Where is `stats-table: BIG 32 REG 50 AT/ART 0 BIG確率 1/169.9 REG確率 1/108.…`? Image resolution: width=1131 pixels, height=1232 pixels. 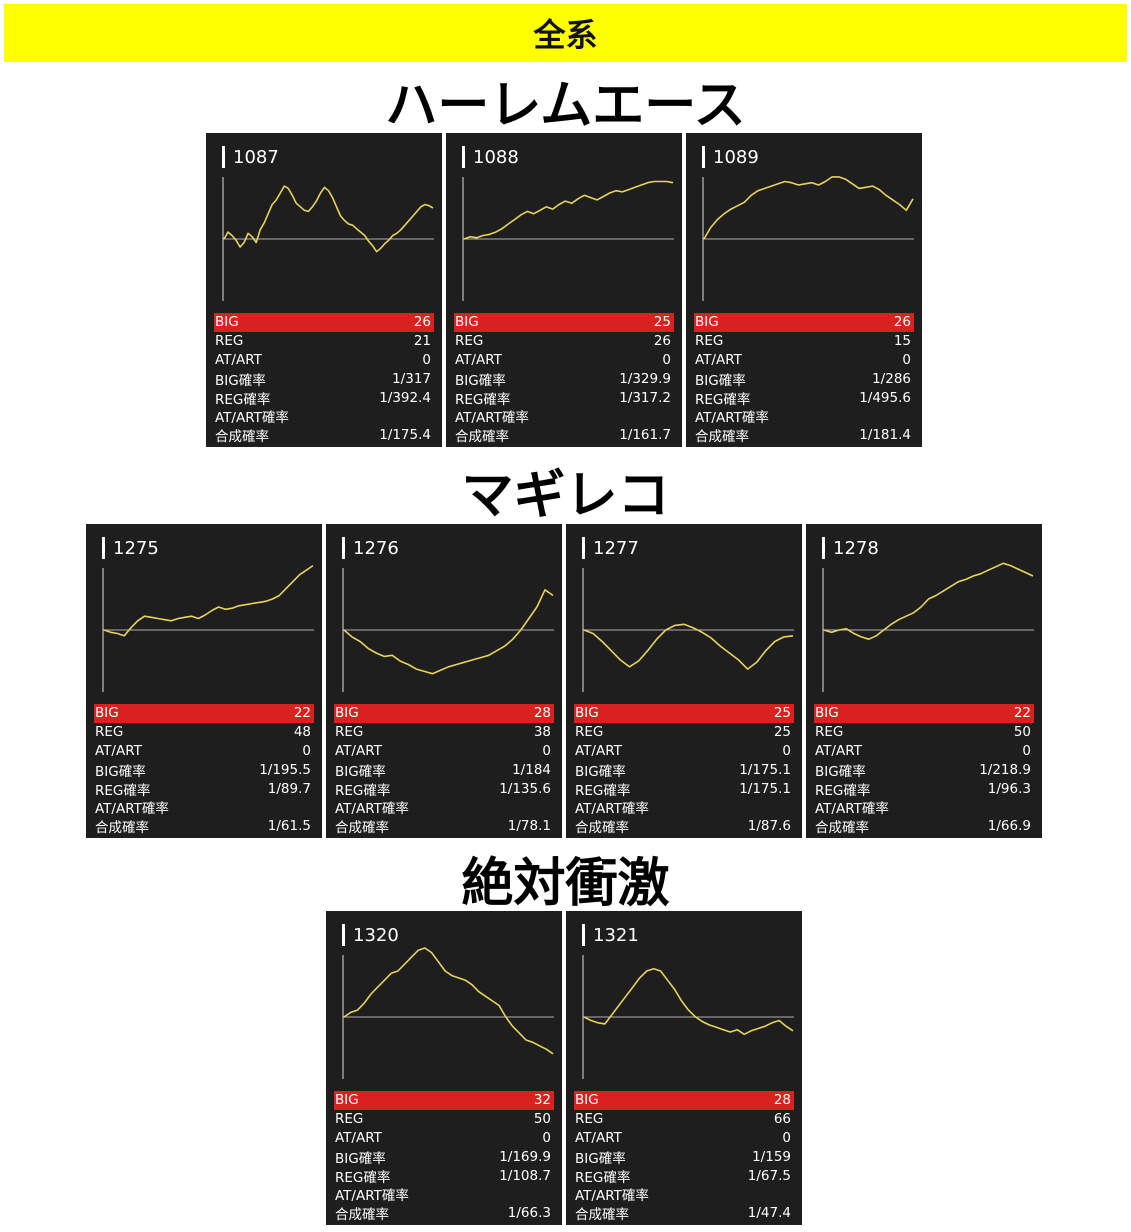
stats-table: BIG 32 REG 50 AT/ART 0 BIG確率 1/169.9 REG確率 1/108.… is located at coordinates (444, 1157).